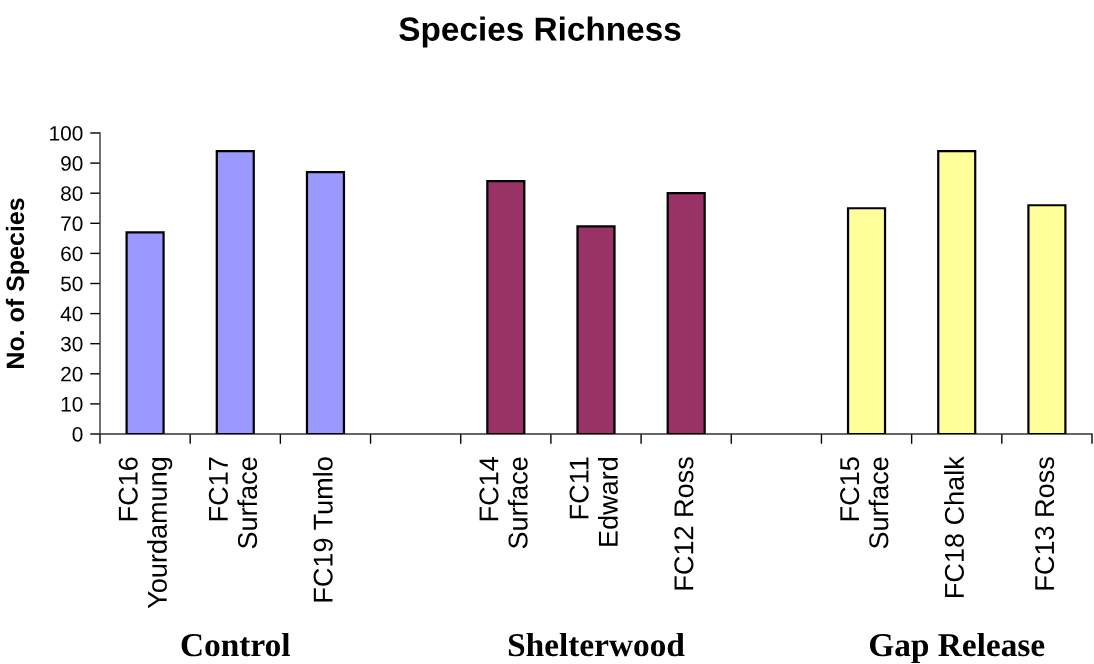 This screenshot has height=664, width=1094. Describe the element at coordinates (684, 523) in the screenshot. I see `x-tick-label: FC12 Ross` at that location.